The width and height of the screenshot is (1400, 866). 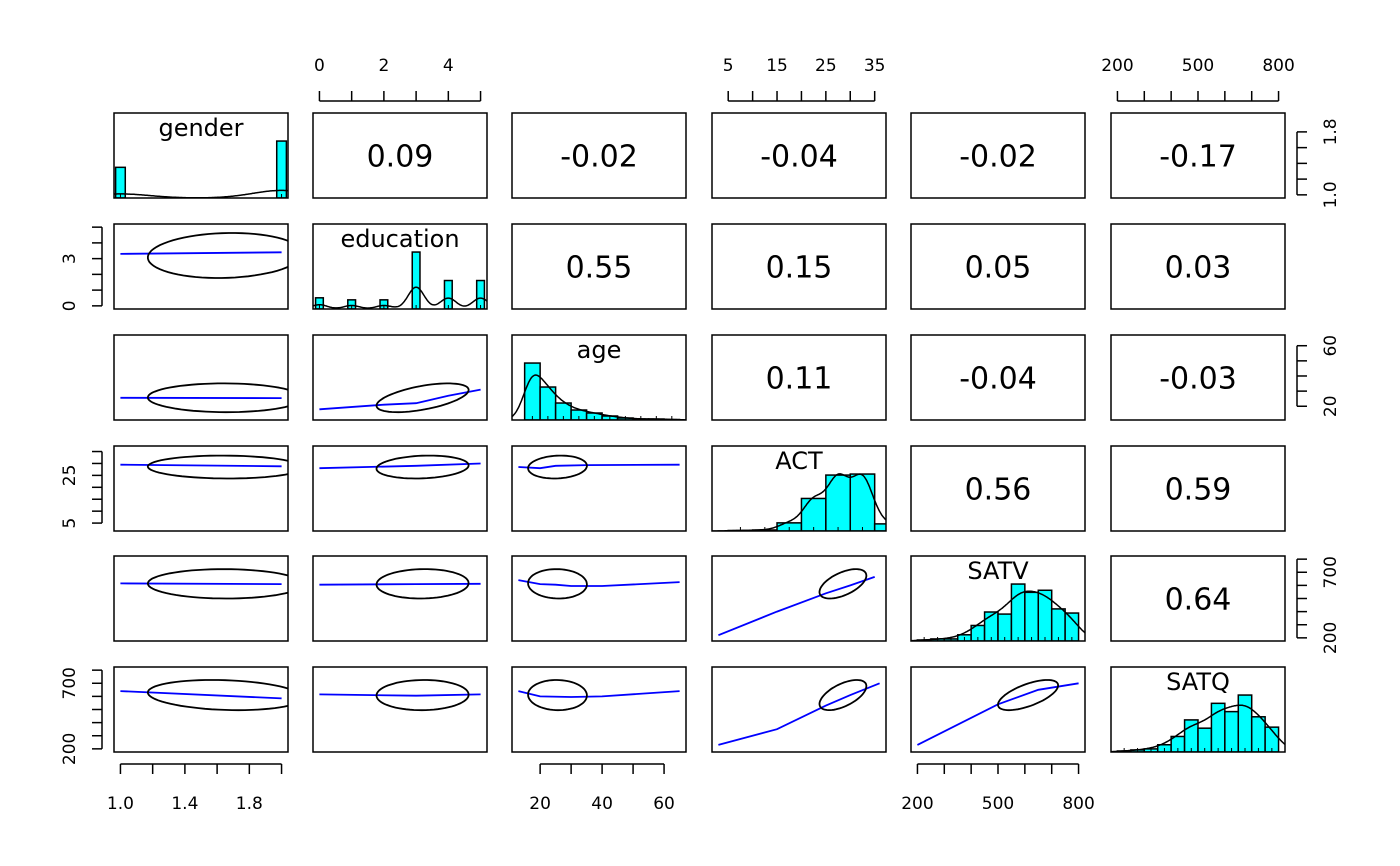 I want to click on tick-label: 15, so click(x=777, y=66).